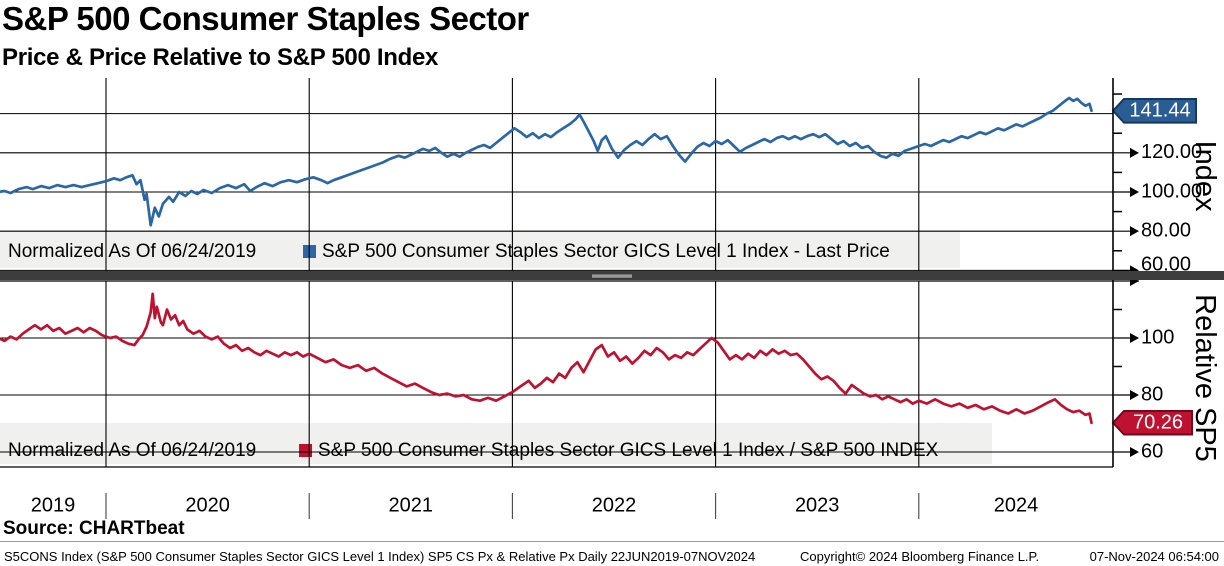  What do you see at coordinates (411, 505) in the screenshot?
I see `x-axis-year-label: 2021` at bounding box center [411, 505].